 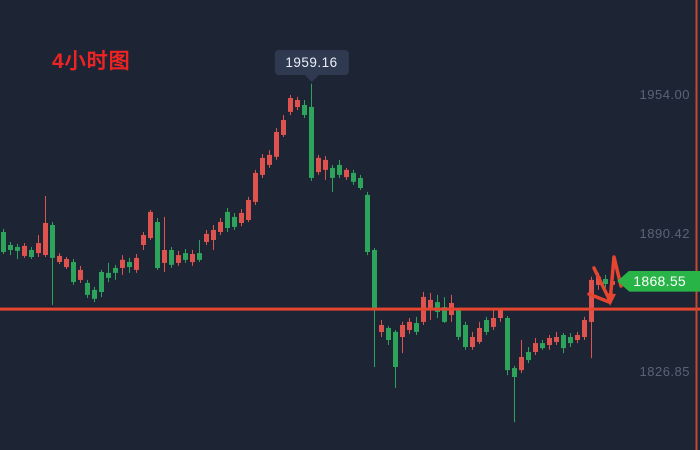 I want to click on support-resistance-line, so click(x=350, y=309).